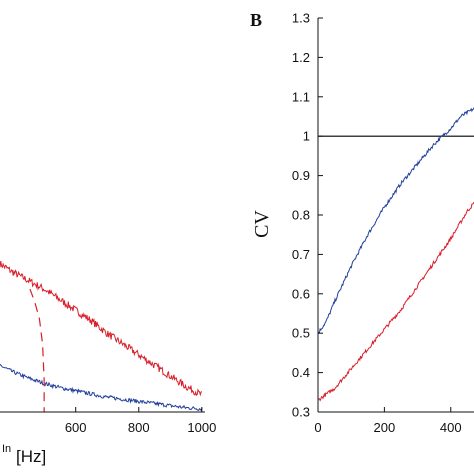 This screenshot has height=474, width=474. I want to click on panel-b-y-tick-label: 1.3, so click(301, 18).